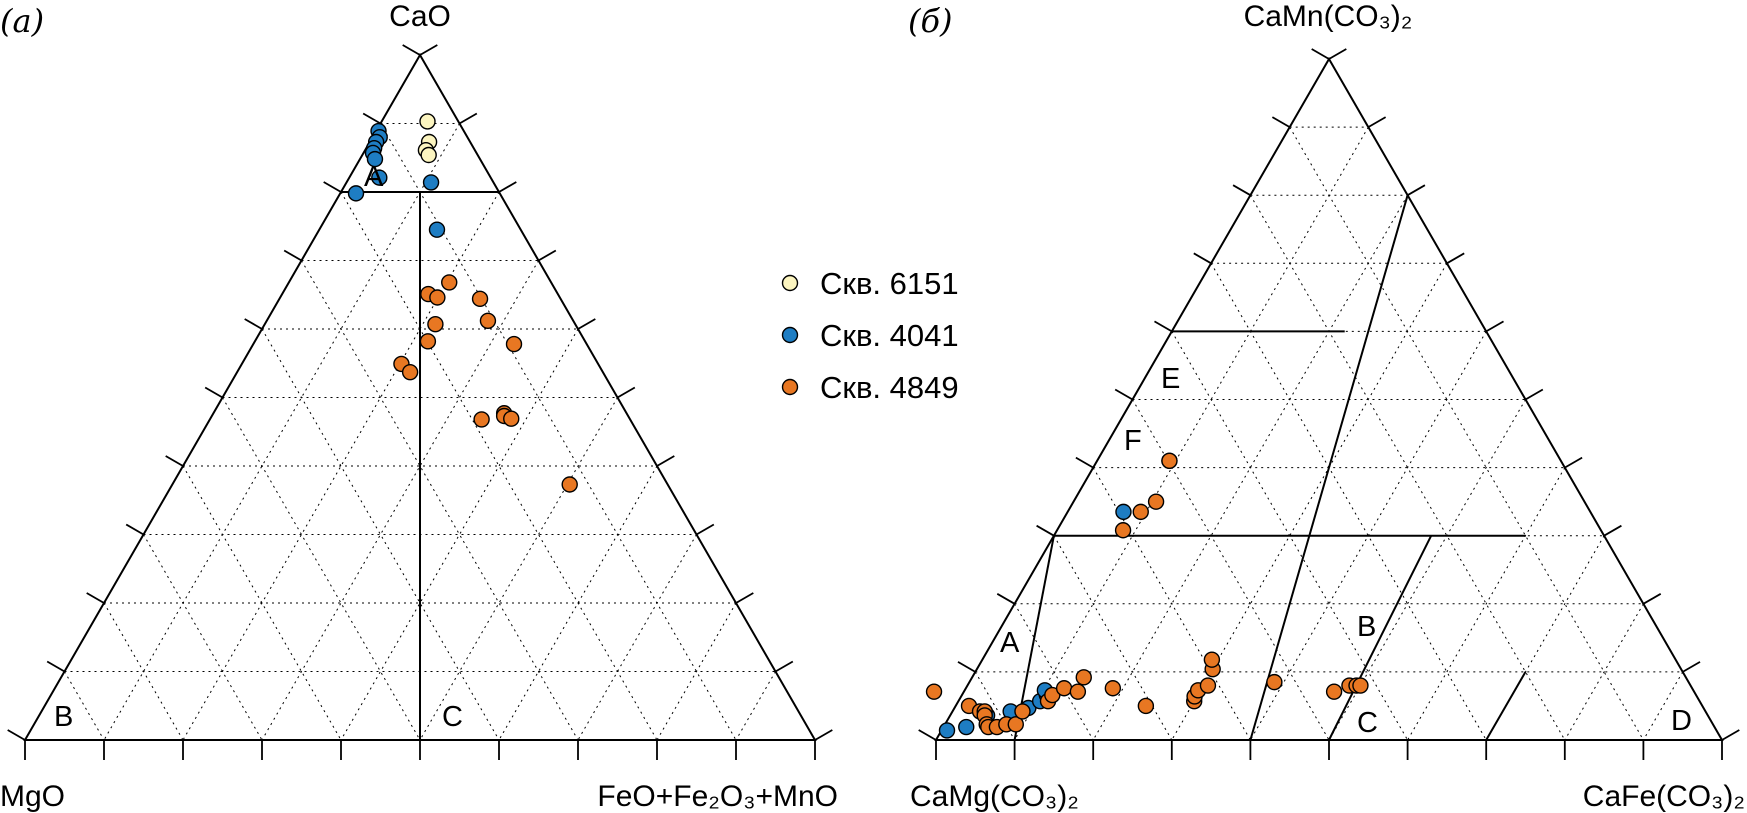 The width and height of the screenshot is (1747, 813). Describe the element at coordinates (1367, 723) in the screenshot. I see `field-label-b-c: C` at that location.